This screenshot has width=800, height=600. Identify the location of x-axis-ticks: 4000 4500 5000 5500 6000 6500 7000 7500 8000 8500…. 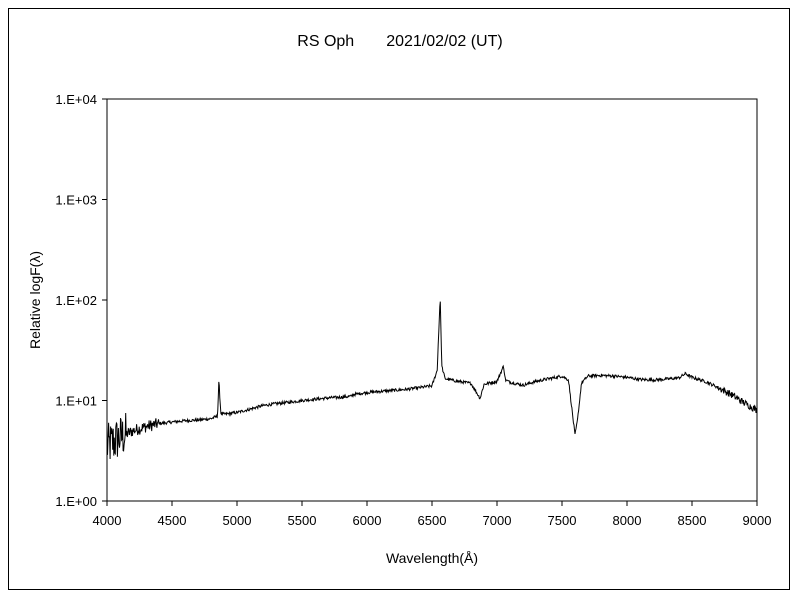
(432, 514).